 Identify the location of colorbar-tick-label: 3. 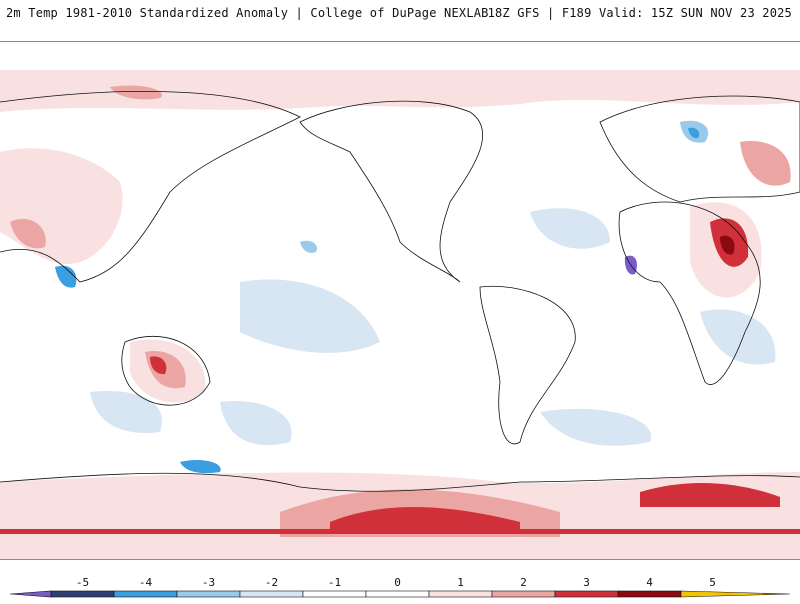
(586, 582).